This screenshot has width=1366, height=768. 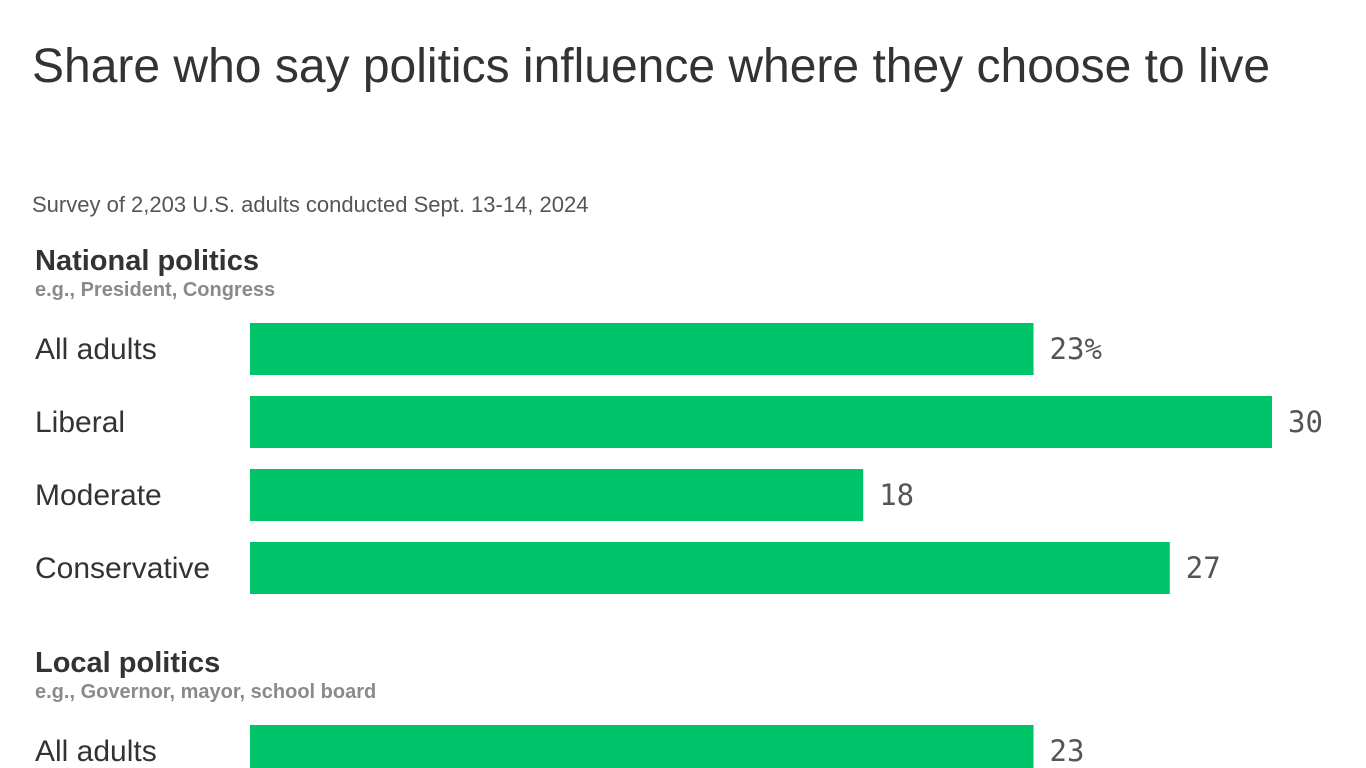 What do you see at coordinates (155, 290) in the screenshot?
I see `section-note: e.g., President, Congress` at bounding box center [155, 290].